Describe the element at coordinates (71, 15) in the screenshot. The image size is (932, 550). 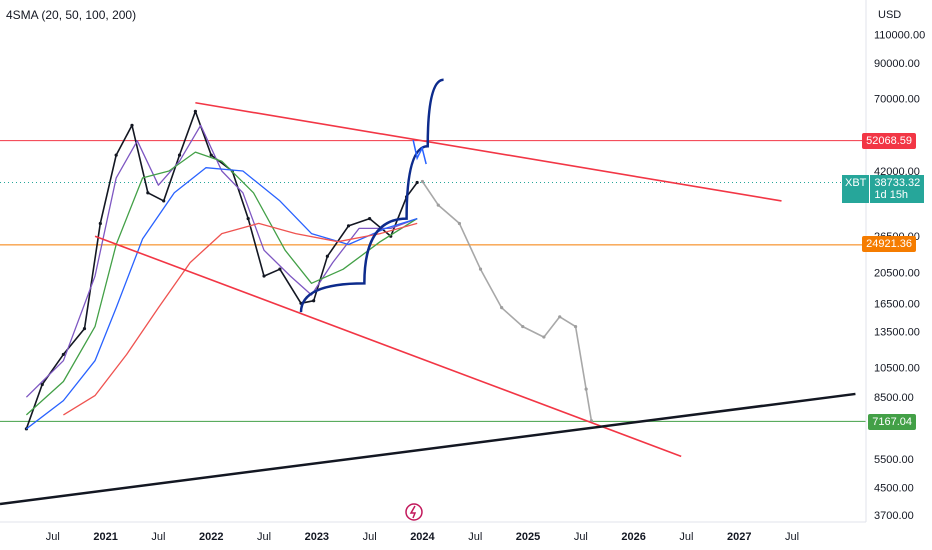
I see `indicator-legend: 4SMA (20, 50, 100, 200)` at that location.